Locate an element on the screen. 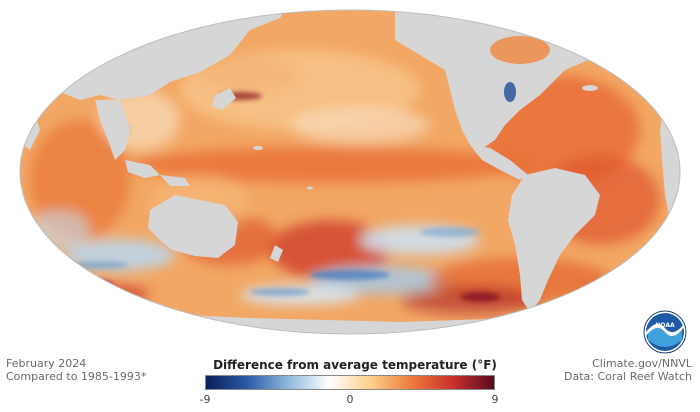 Image resolution: width=700 pixels, height=412 pixels. land-new-zealand is located at coordinates (276, 253).